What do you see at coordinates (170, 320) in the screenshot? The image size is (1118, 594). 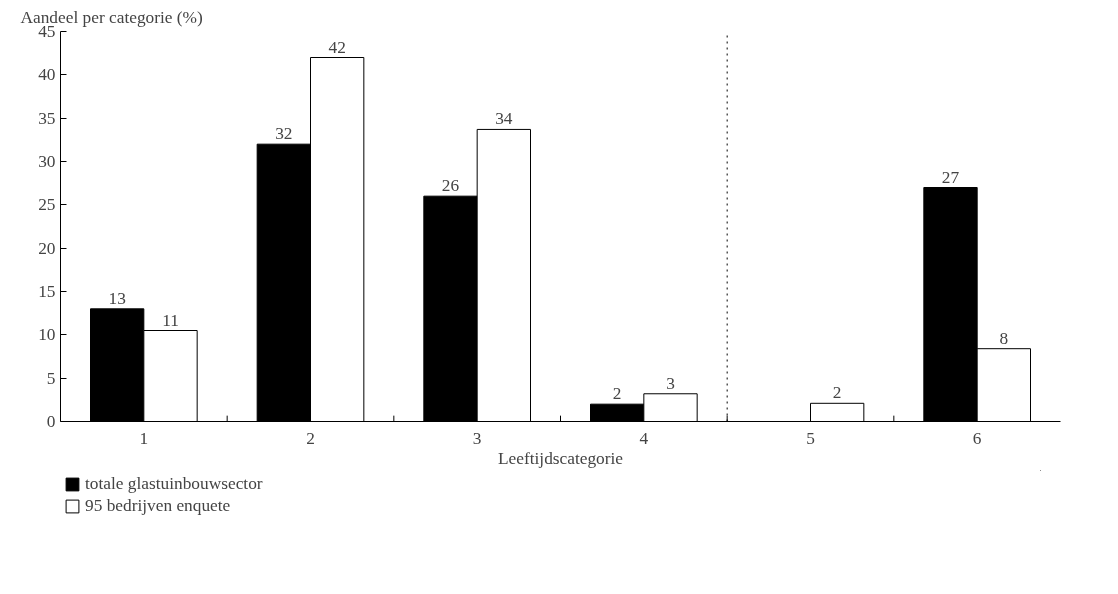 I see `data-label: 11` at bounding box center [170, 320].